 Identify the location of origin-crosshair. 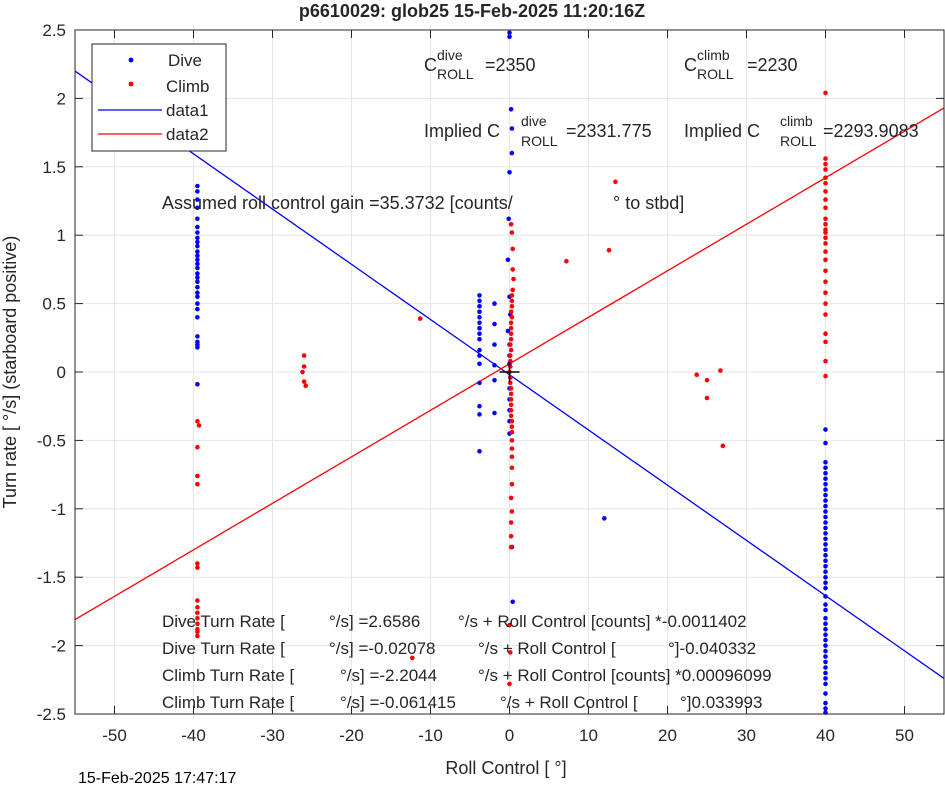
(509, 372).